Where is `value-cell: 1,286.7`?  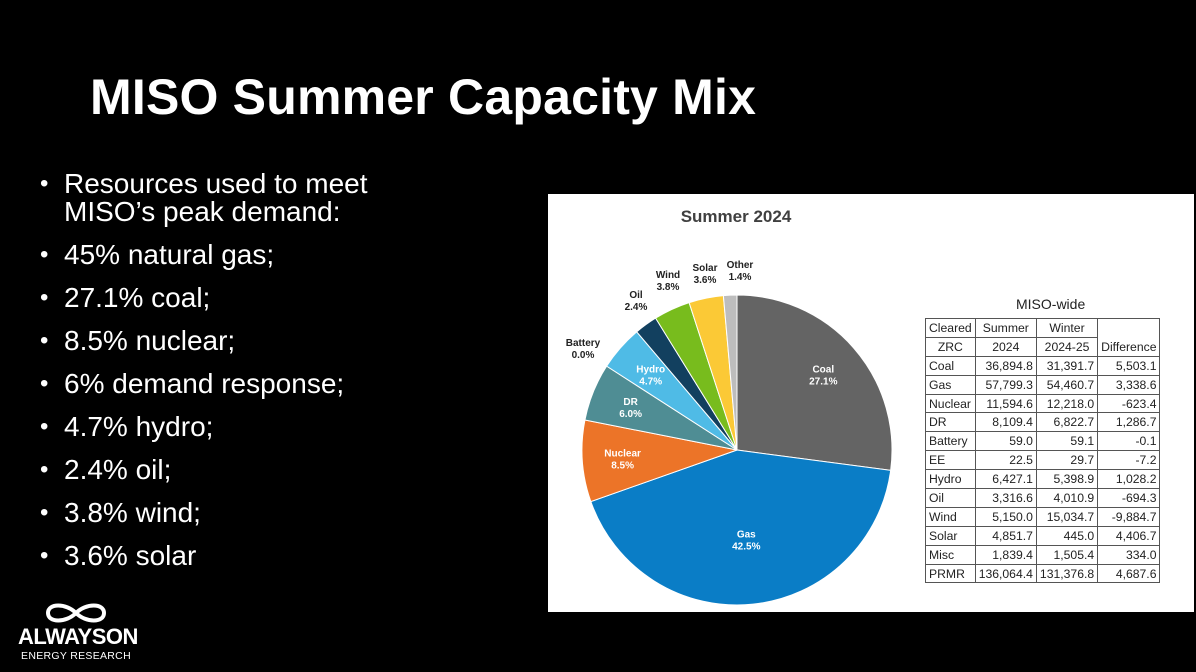
value-cell: 1,286.7 is located at coordinates (1129, 422).